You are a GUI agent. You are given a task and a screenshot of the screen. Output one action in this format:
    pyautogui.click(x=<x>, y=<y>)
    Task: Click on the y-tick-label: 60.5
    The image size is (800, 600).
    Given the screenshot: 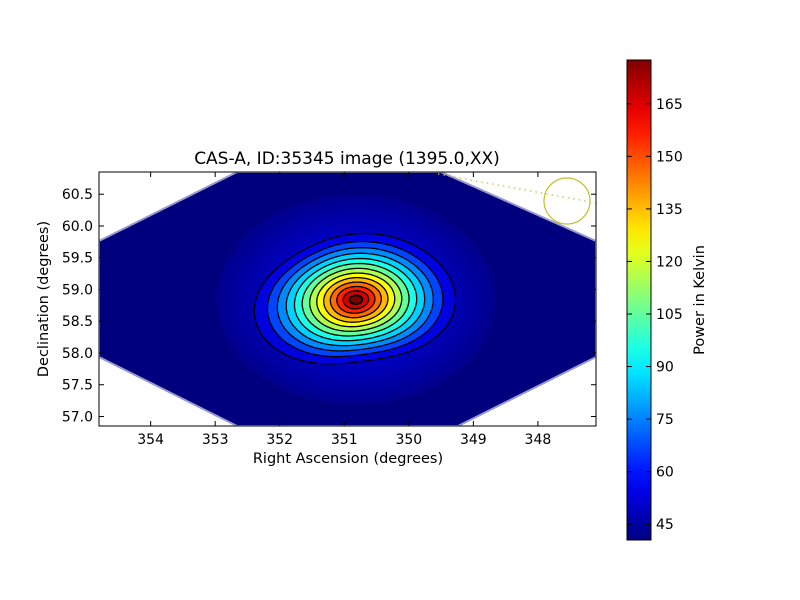 What is the action you would take?
    pyautogui.click(x=77, y=195)
    